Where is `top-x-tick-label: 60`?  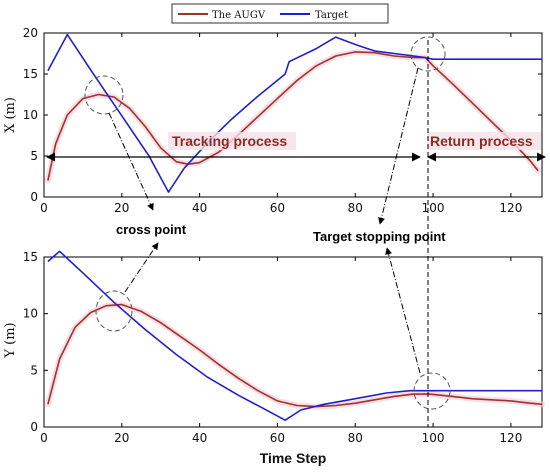 top-x-tick-label: 60 is located at coordinates (277, 208).